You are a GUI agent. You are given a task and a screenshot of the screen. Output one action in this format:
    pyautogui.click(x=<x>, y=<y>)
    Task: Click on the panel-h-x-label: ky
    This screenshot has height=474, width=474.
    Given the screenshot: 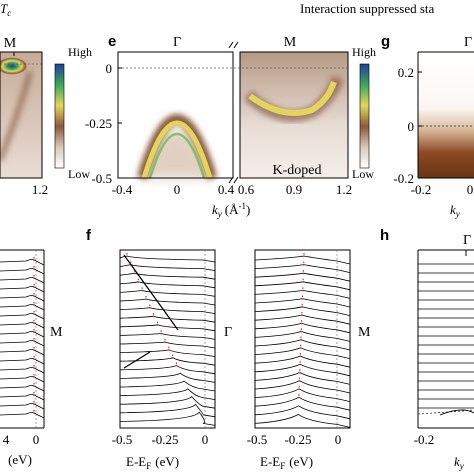 What is the action you would take?
    pyautogui.click(x=459, y=462)
    